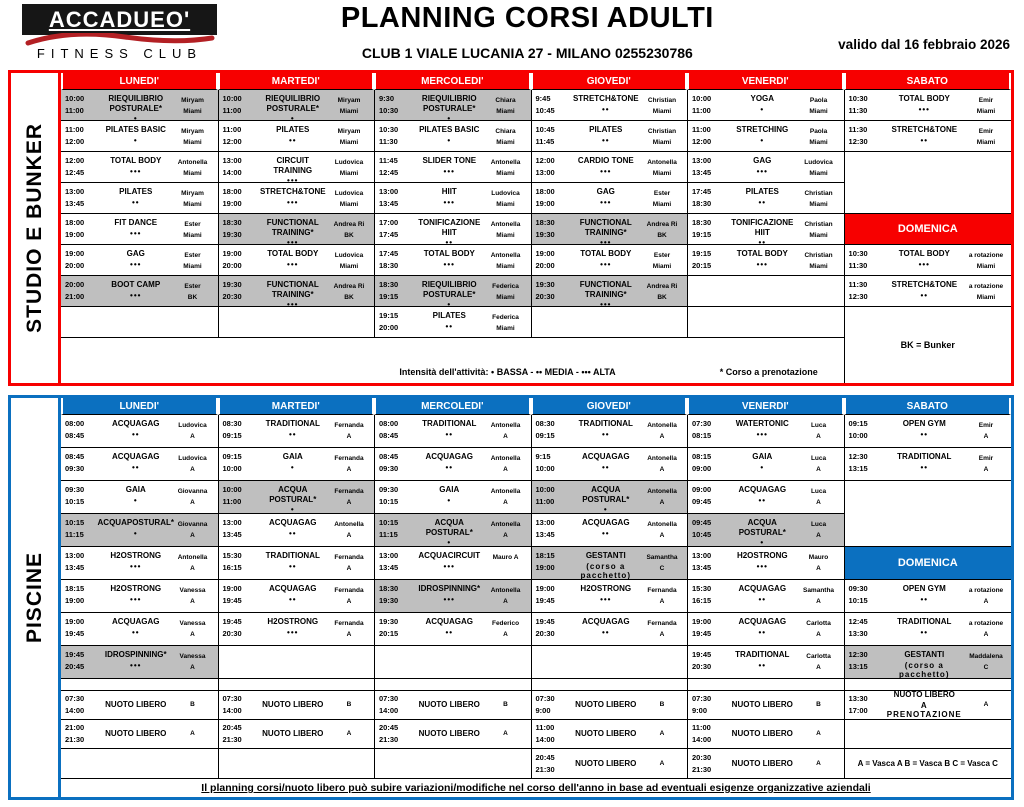 This screenshot has width=1024, height=807. What do you see at coordinates (192, 662) in the screenshot?
I see `class-instructor: Vanessa A` at bounding box center [192, 662].